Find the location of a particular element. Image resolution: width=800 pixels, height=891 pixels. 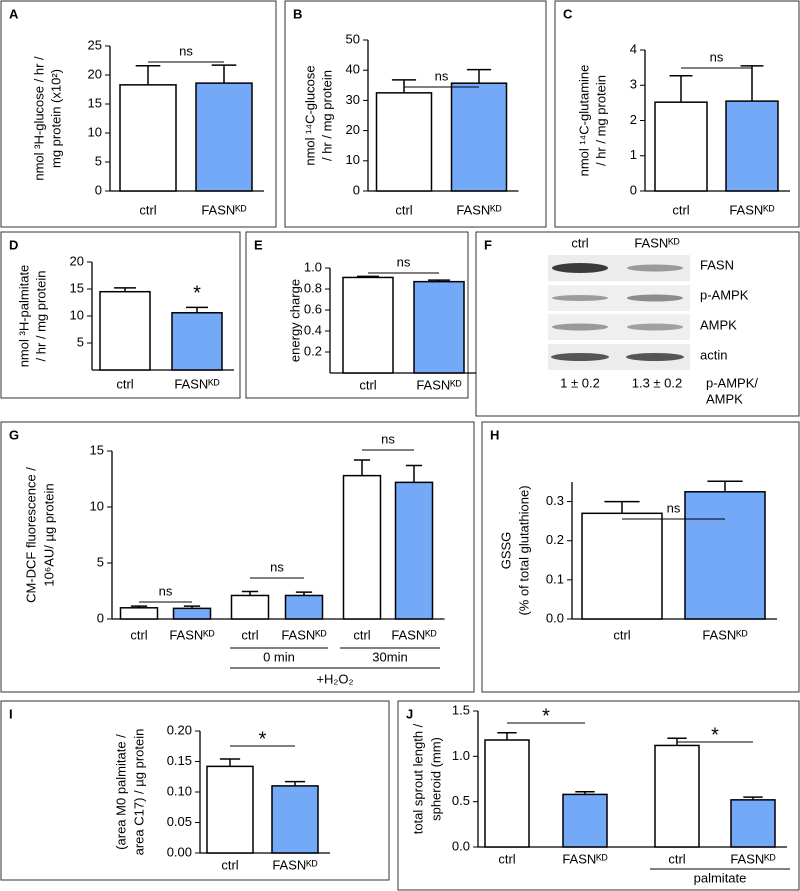

y-tick-label: 50 is located at coordinates (353, 38).